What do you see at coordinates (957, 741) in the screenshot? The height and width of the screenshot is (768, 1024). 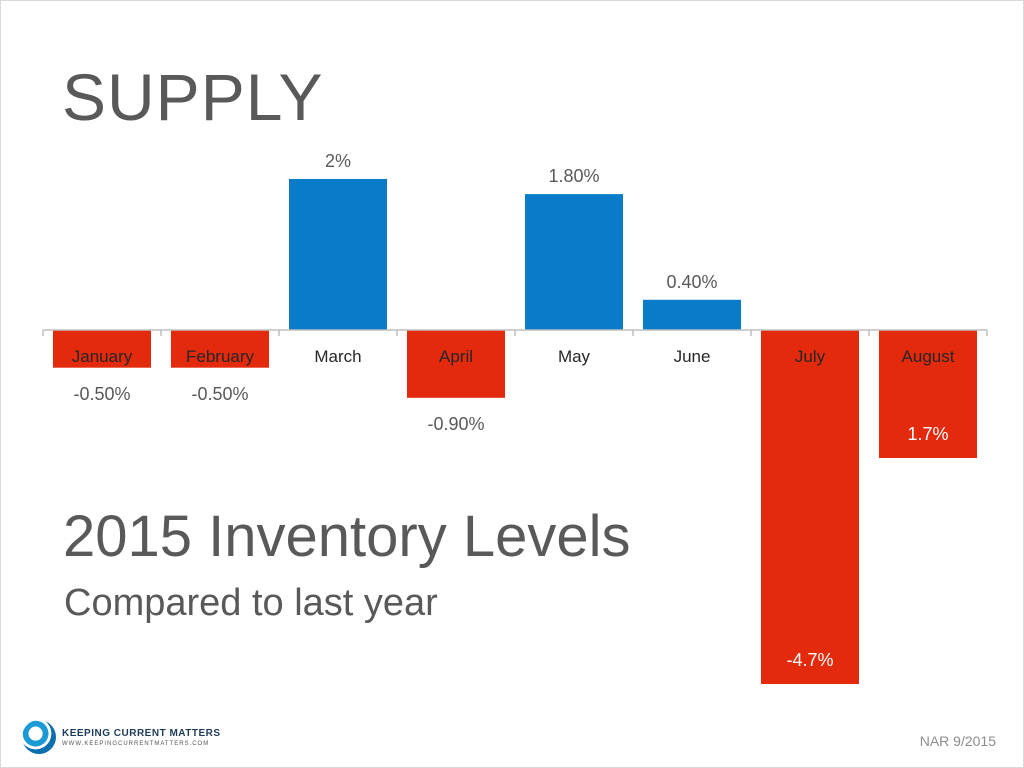 I see `source-note: NAR 9/2015` at bounding box center [957, 741].